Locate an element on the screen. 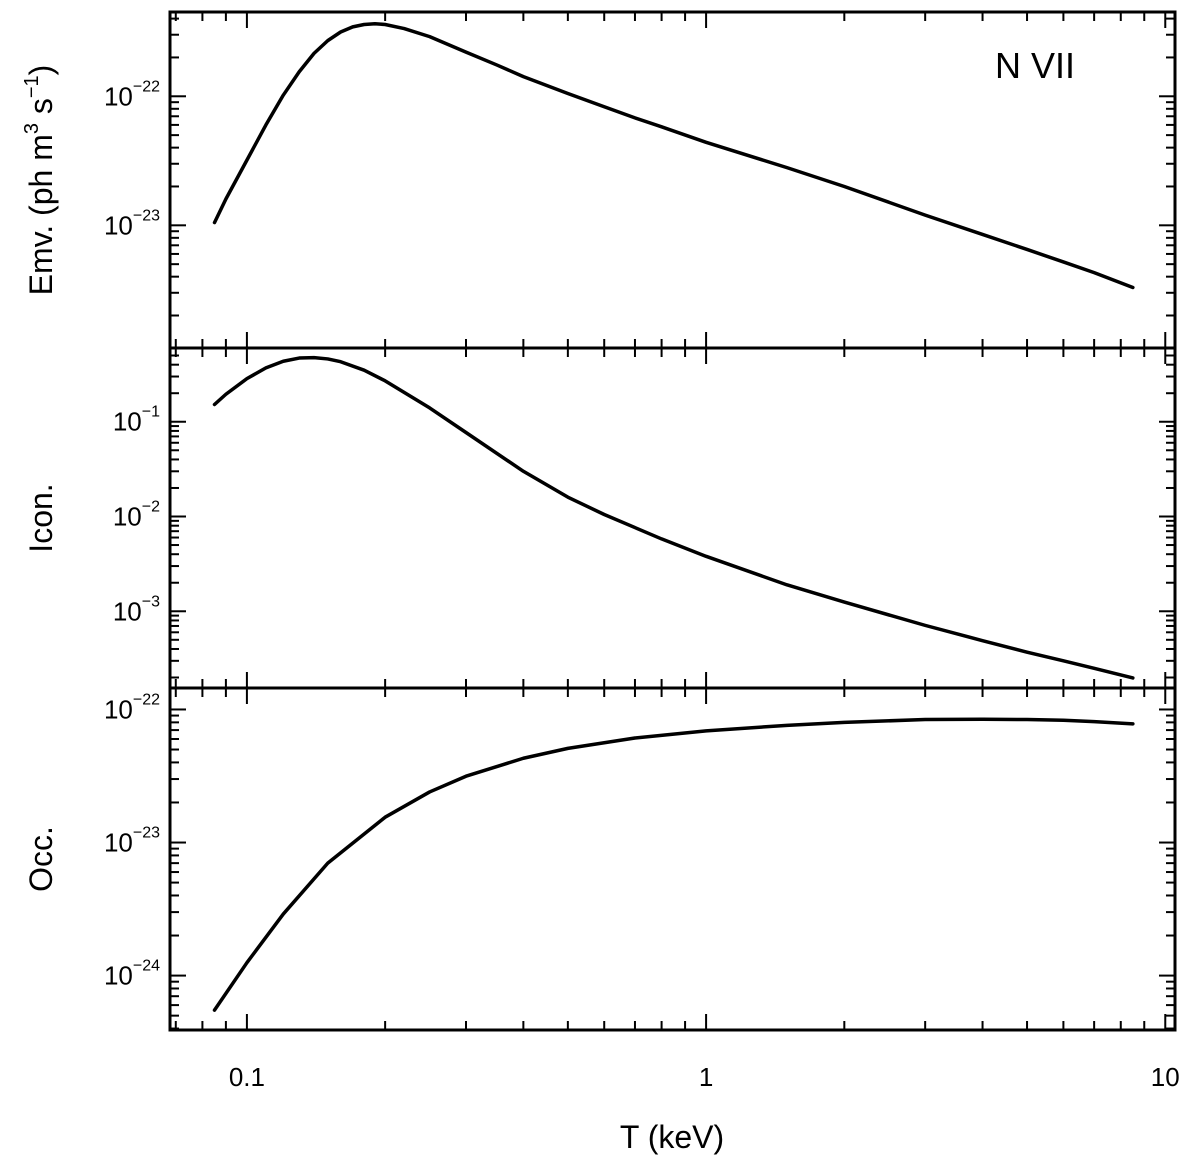 This screenshot has height=1170, width=1200. x-tick-label: 1 is located at coordinates (706, 1077).